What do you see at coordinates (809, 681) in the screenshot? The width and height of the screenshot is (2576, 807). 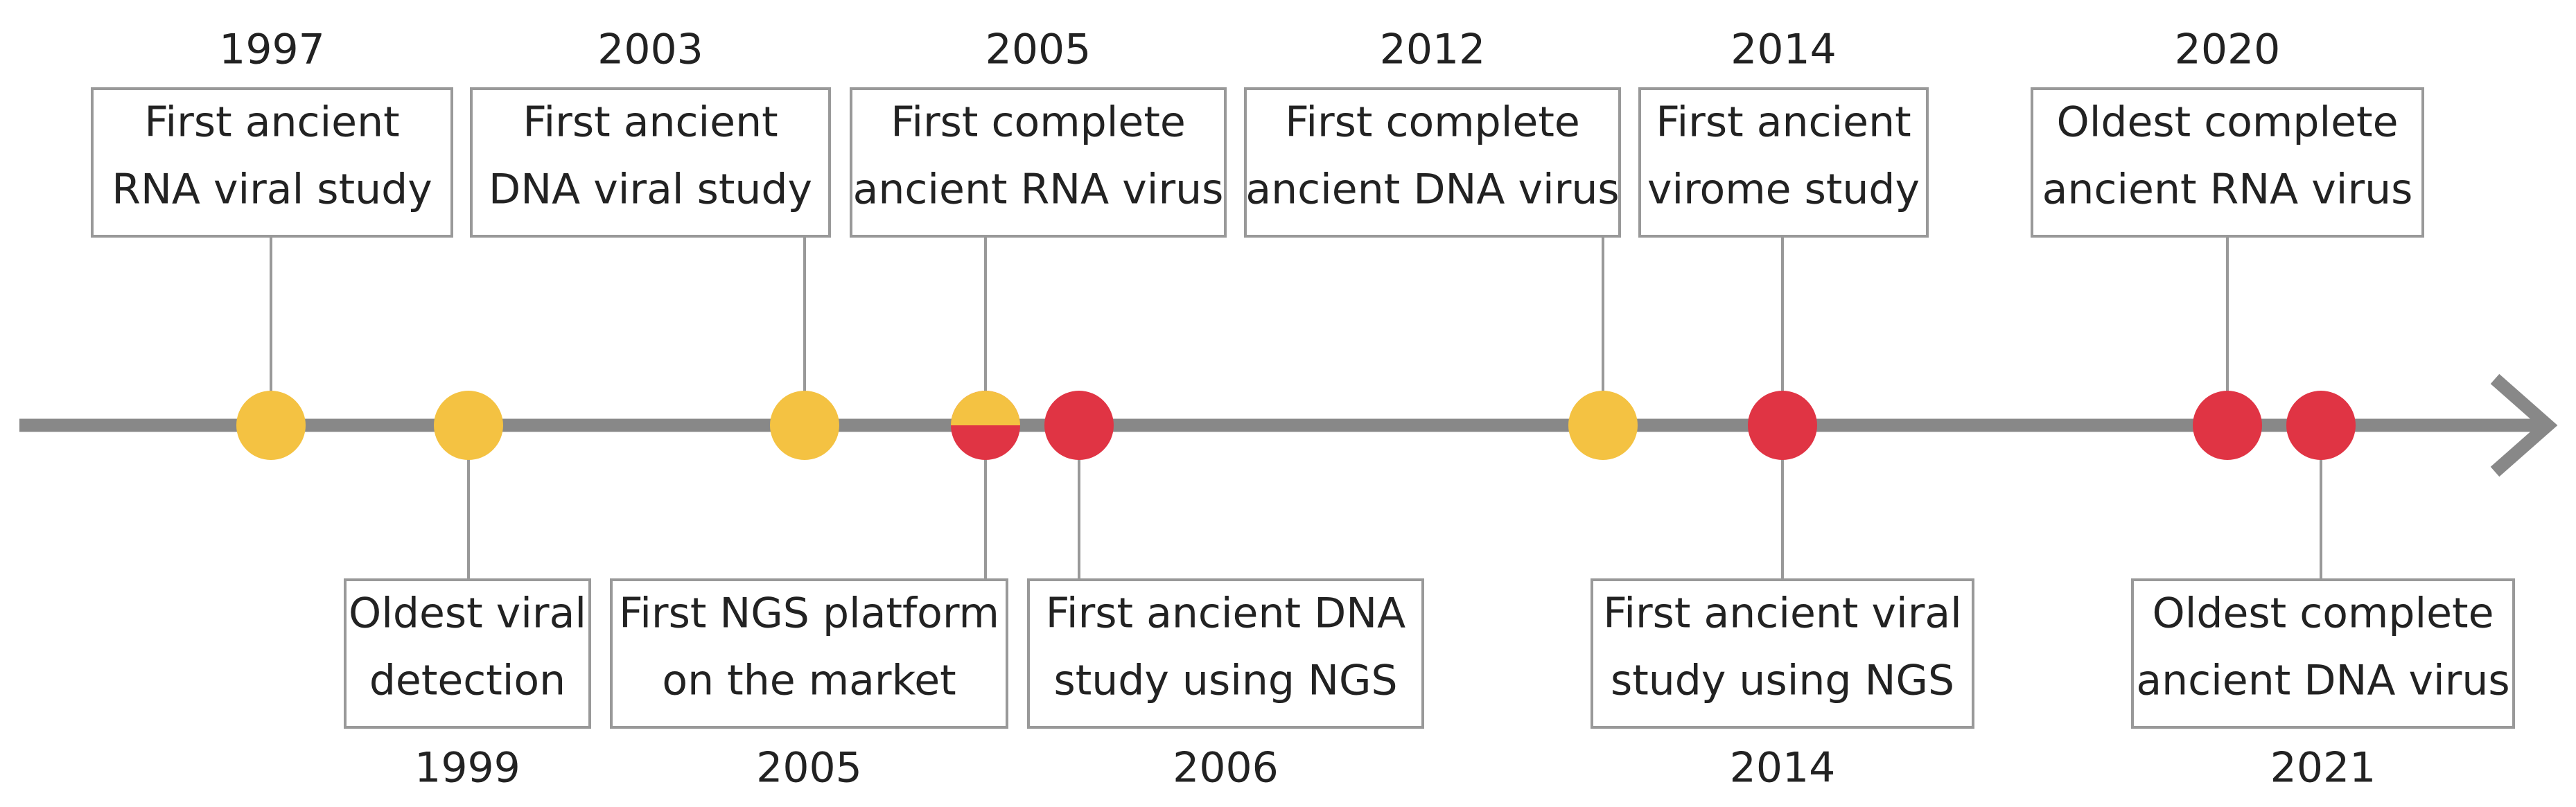 I see `event-label: on the market` at bounding box center [809, 681].